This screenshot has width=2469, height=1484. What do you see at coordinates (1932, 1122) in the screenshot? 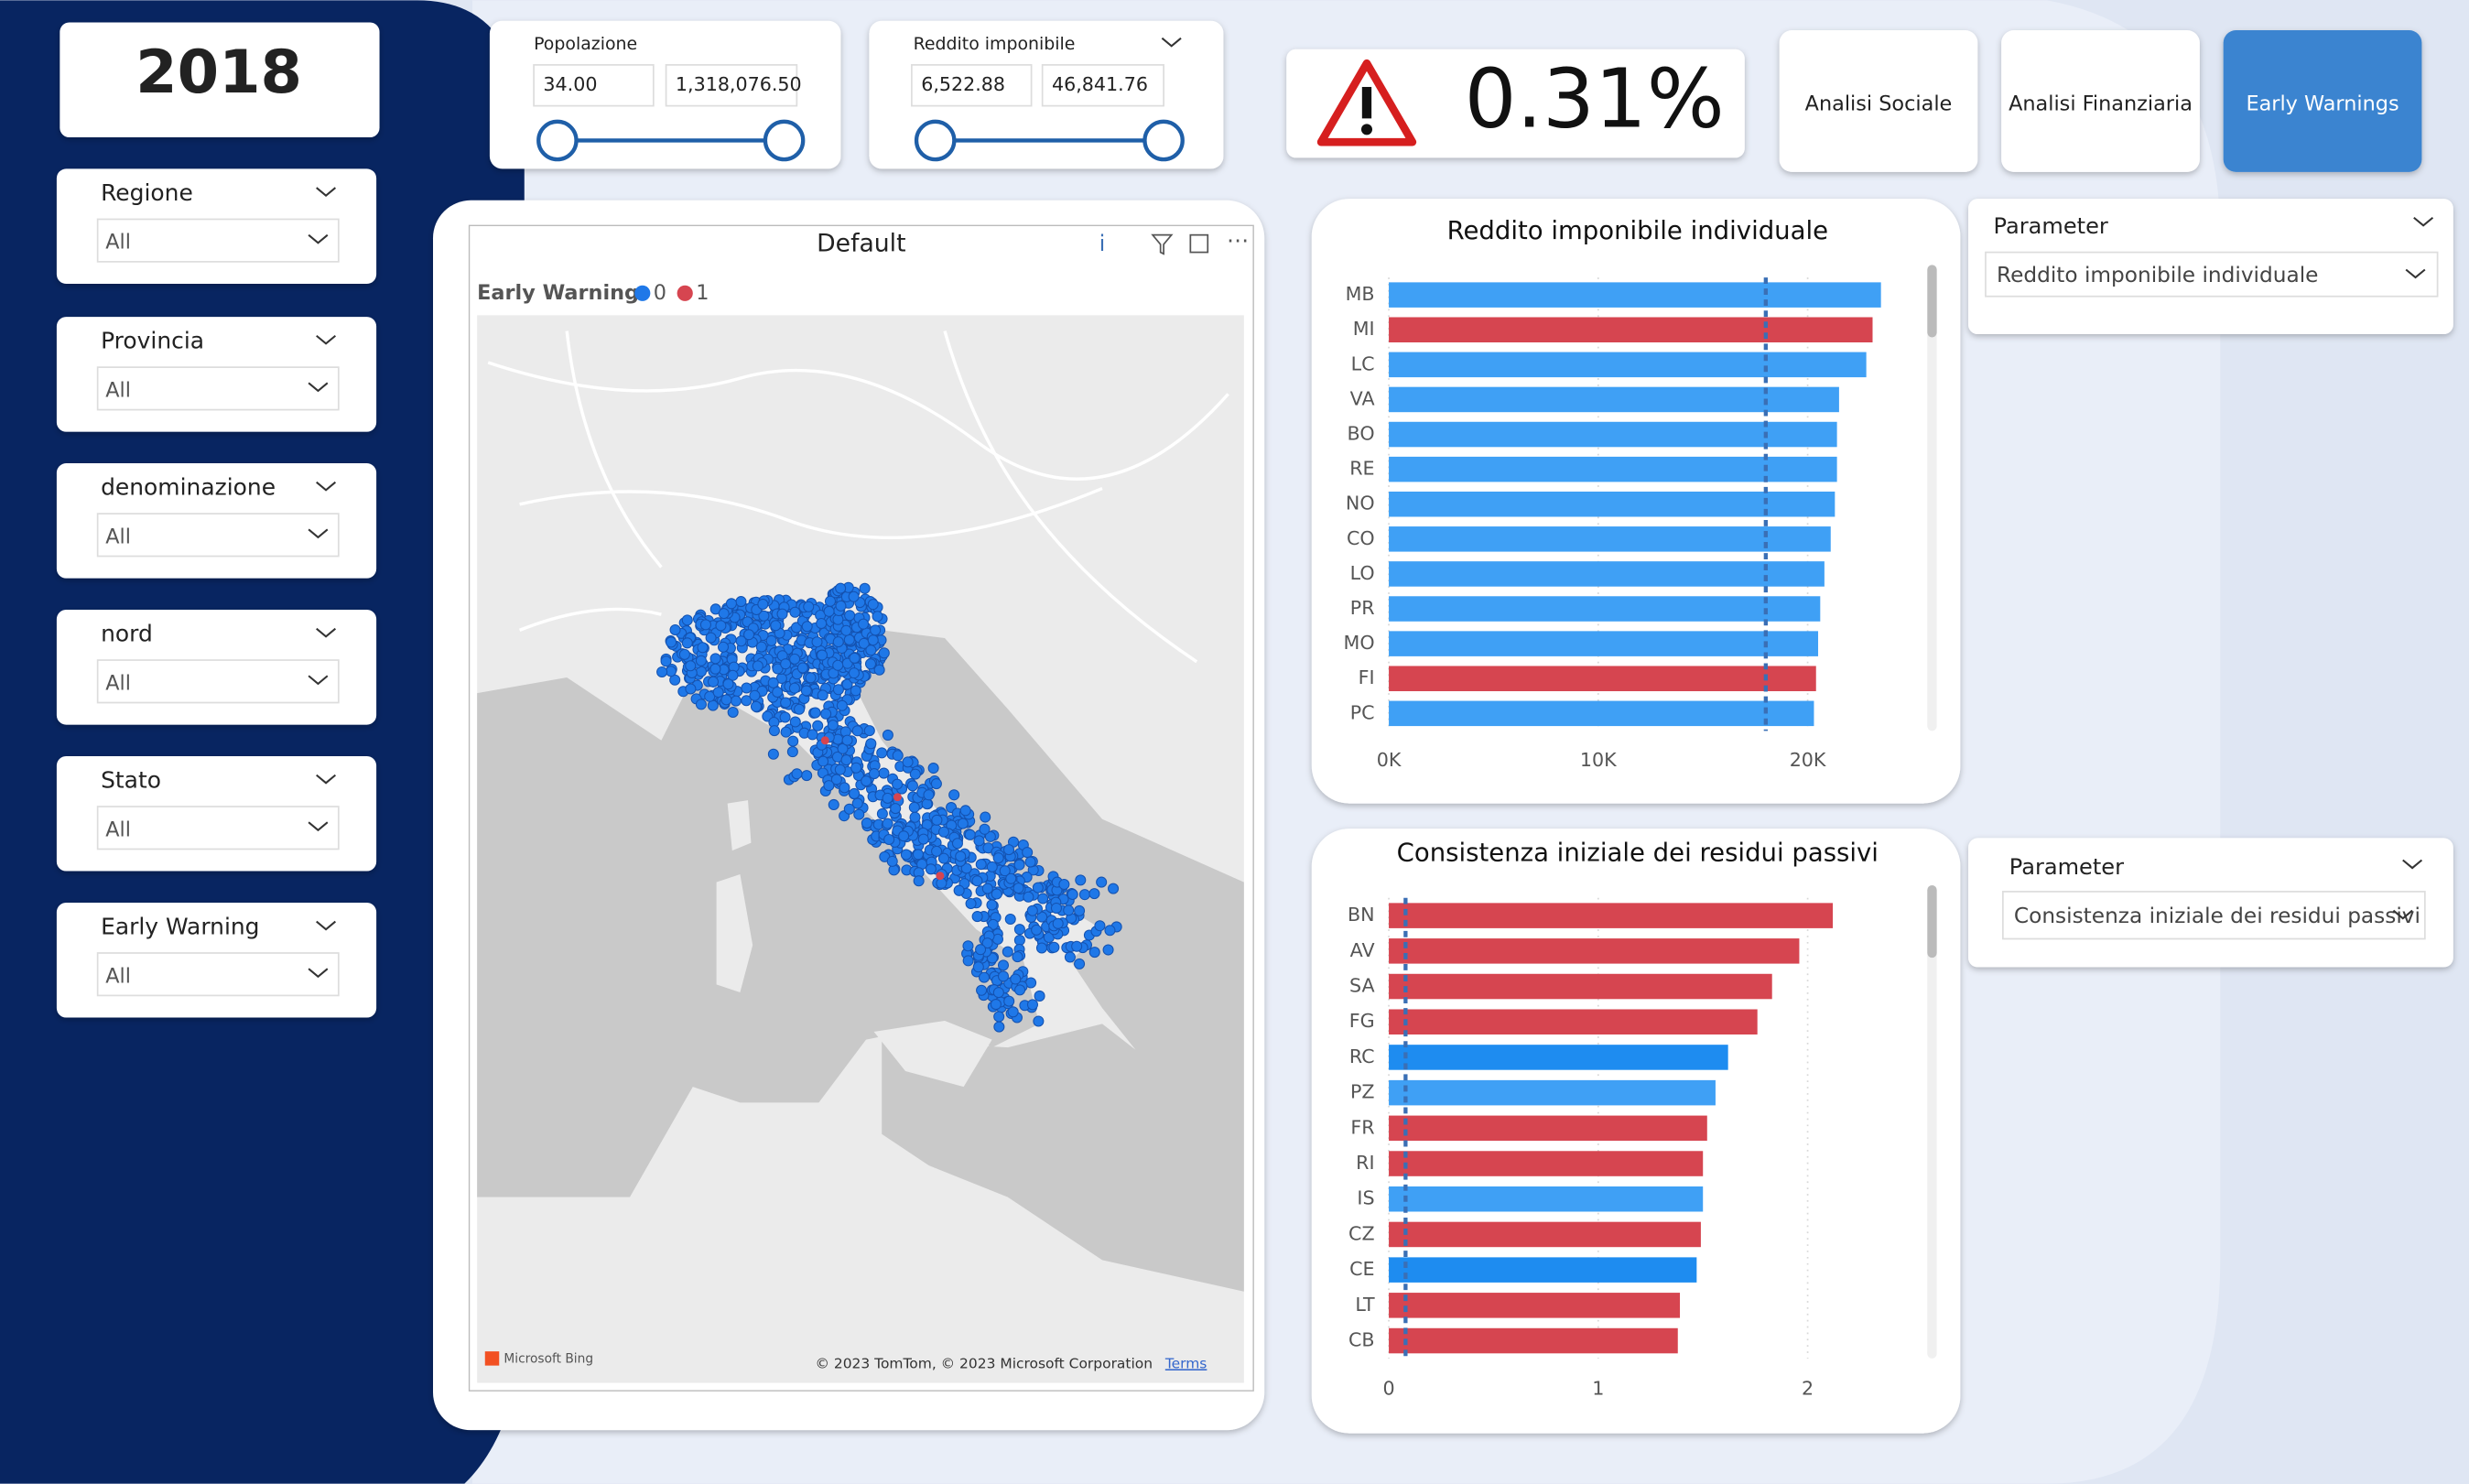
I see `scrollbar-track` at bounding box center [1932, 1122].